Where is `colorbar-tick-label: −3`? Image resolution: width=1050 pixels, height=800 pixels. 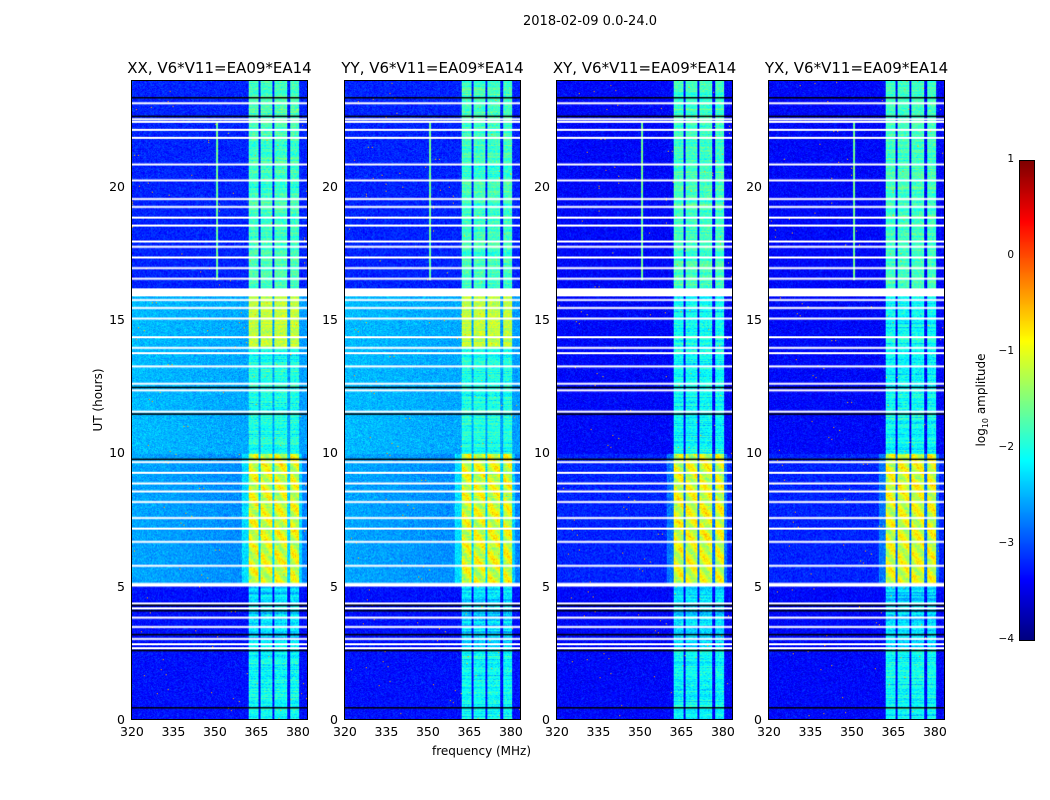 colorbar-tick-label: −3 is located at coordinates (1006, 543).